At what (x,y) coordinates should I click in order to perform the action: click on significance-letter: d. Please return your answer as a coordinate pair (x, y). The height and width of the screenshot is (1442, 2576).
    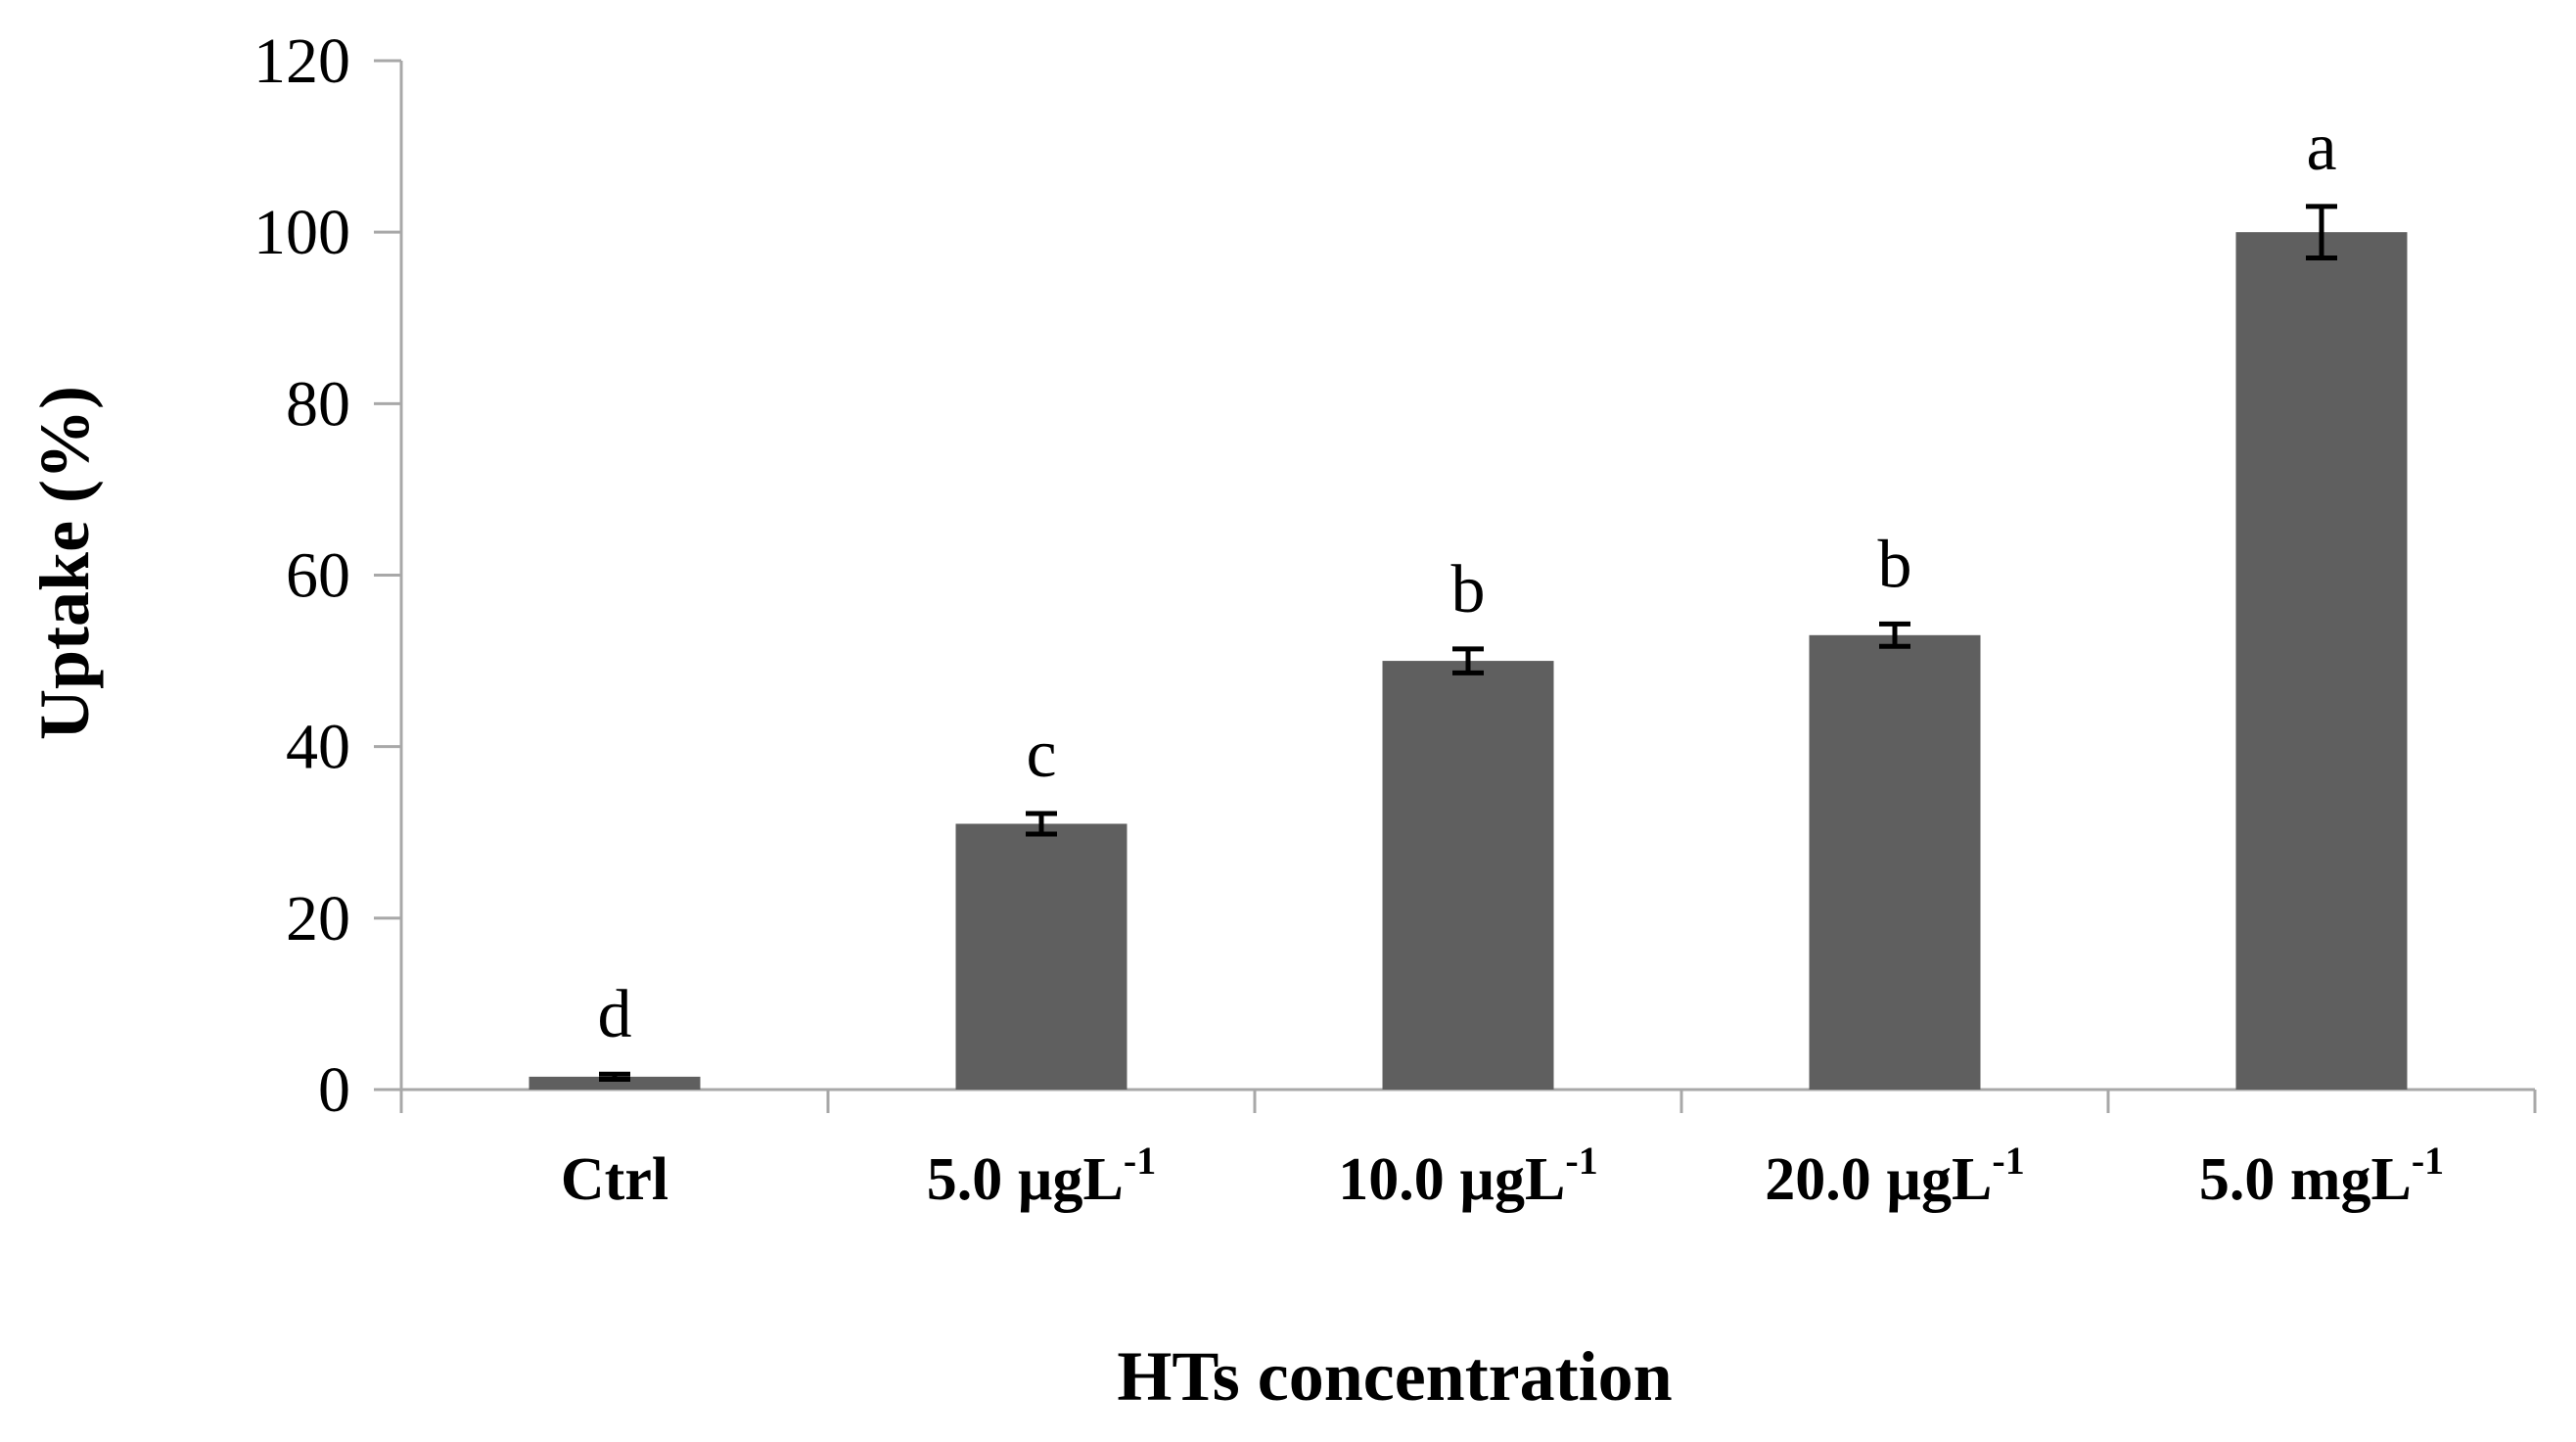
    Looking at the image, I should click on (615, 1014).